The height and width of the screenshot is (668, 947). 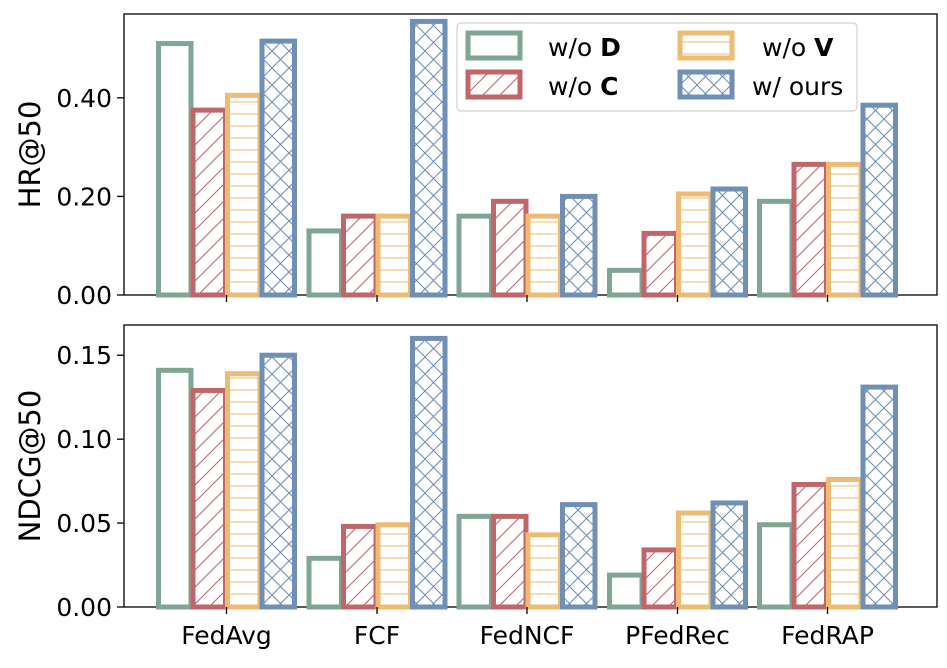 What do you see at coordinates (84, 439) in the screenshot?
I see `y-tick-label: 0.10` at bounding box center [84, 439].